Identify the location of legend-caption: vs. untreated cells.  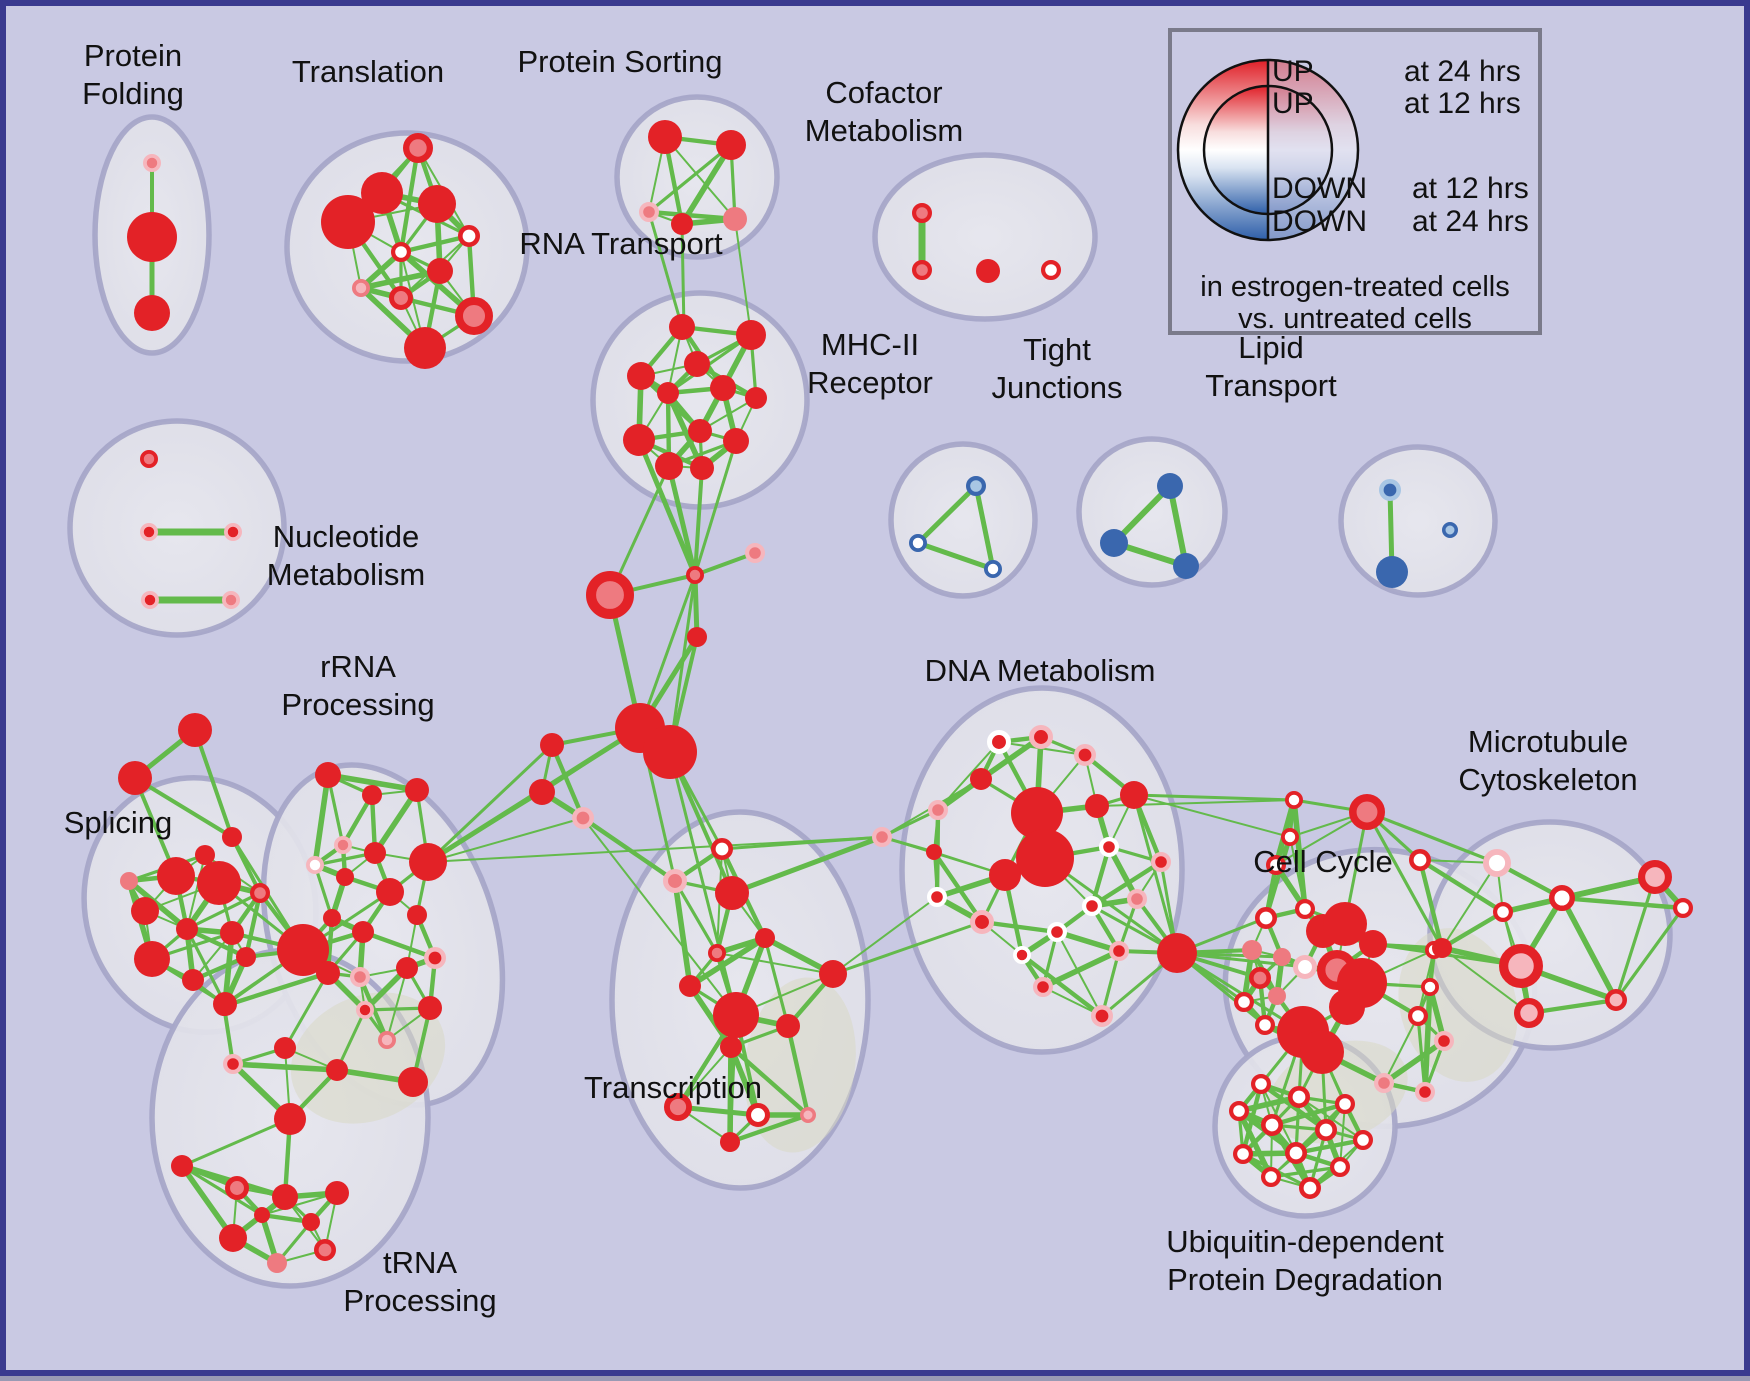
(1355, 319).